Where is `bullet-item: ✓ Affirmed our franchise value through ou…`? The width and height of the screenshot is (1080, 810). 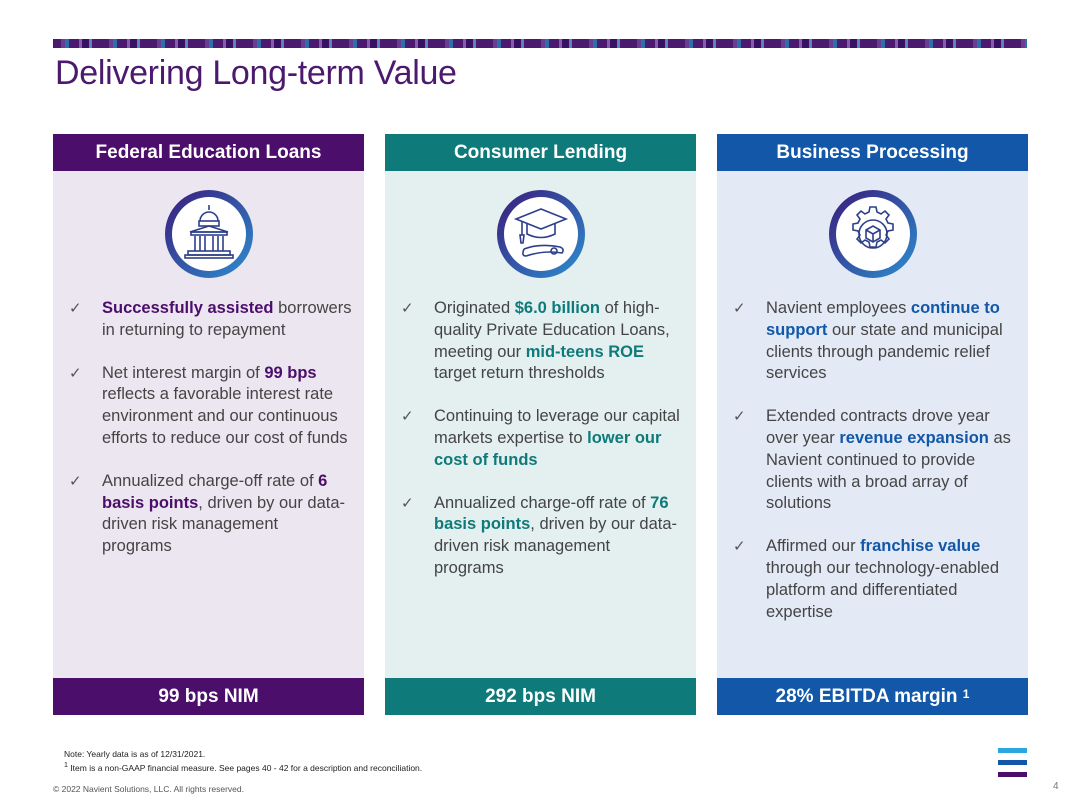 bullet-item: ✓ Affirmed our franchise value through ou… is located at coordinates (866, 579).